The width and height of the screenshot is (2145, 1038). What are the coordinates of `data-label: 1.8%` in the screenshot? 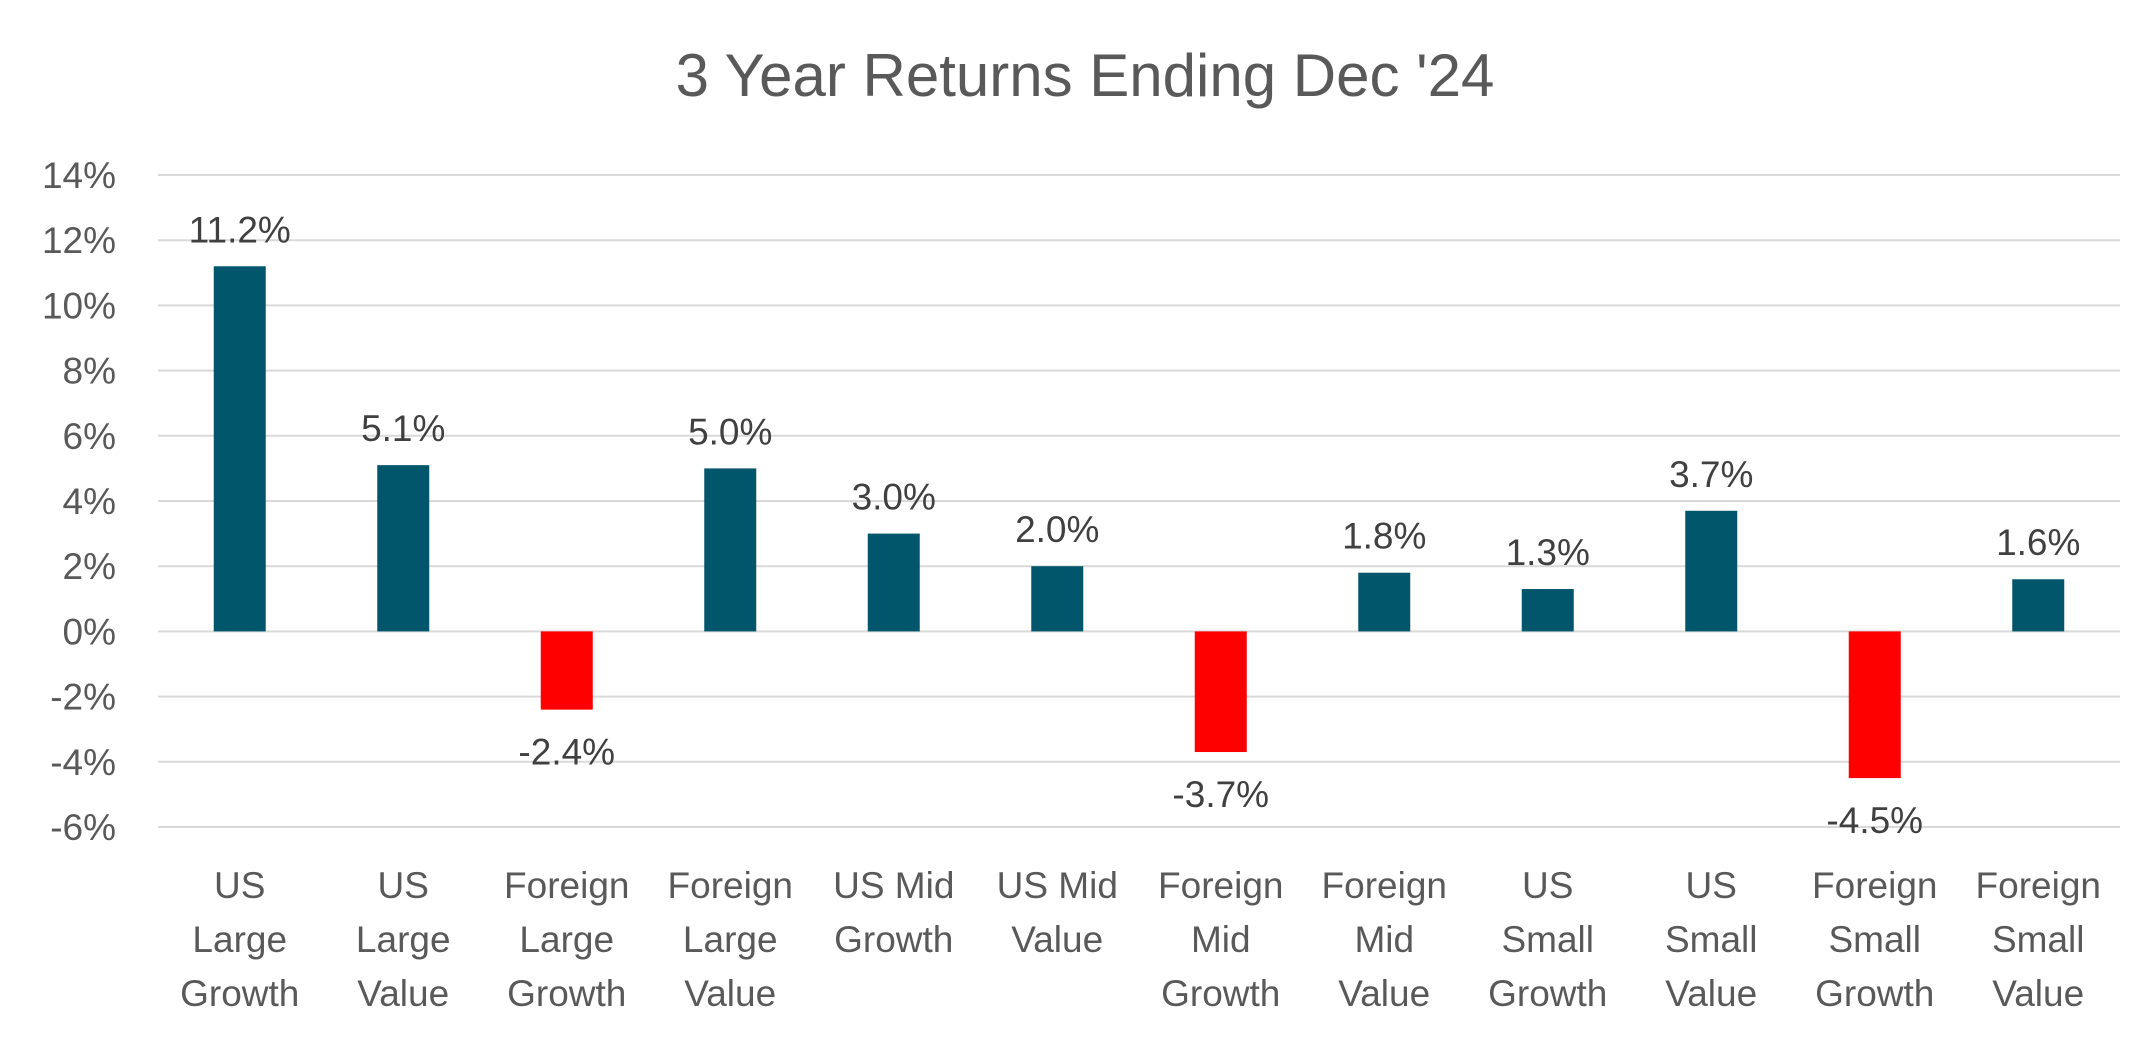 It's located at (1384, 536).